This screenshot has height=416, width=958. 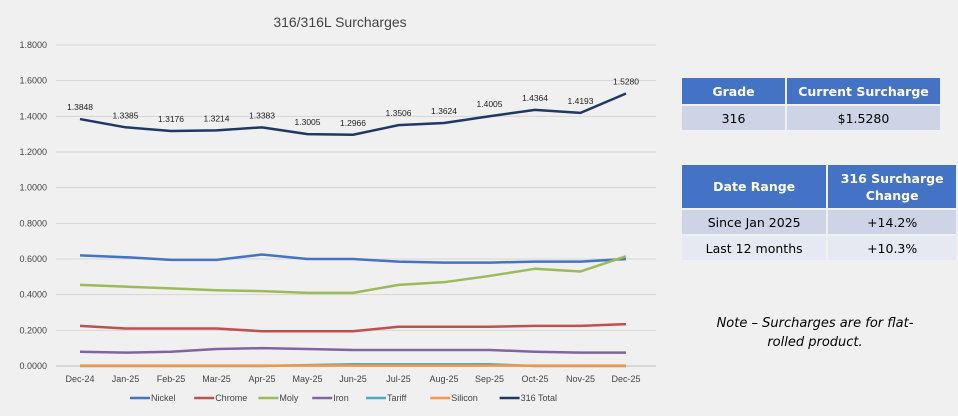 I want to click on series-line-iron, so click(x=352, y=350).